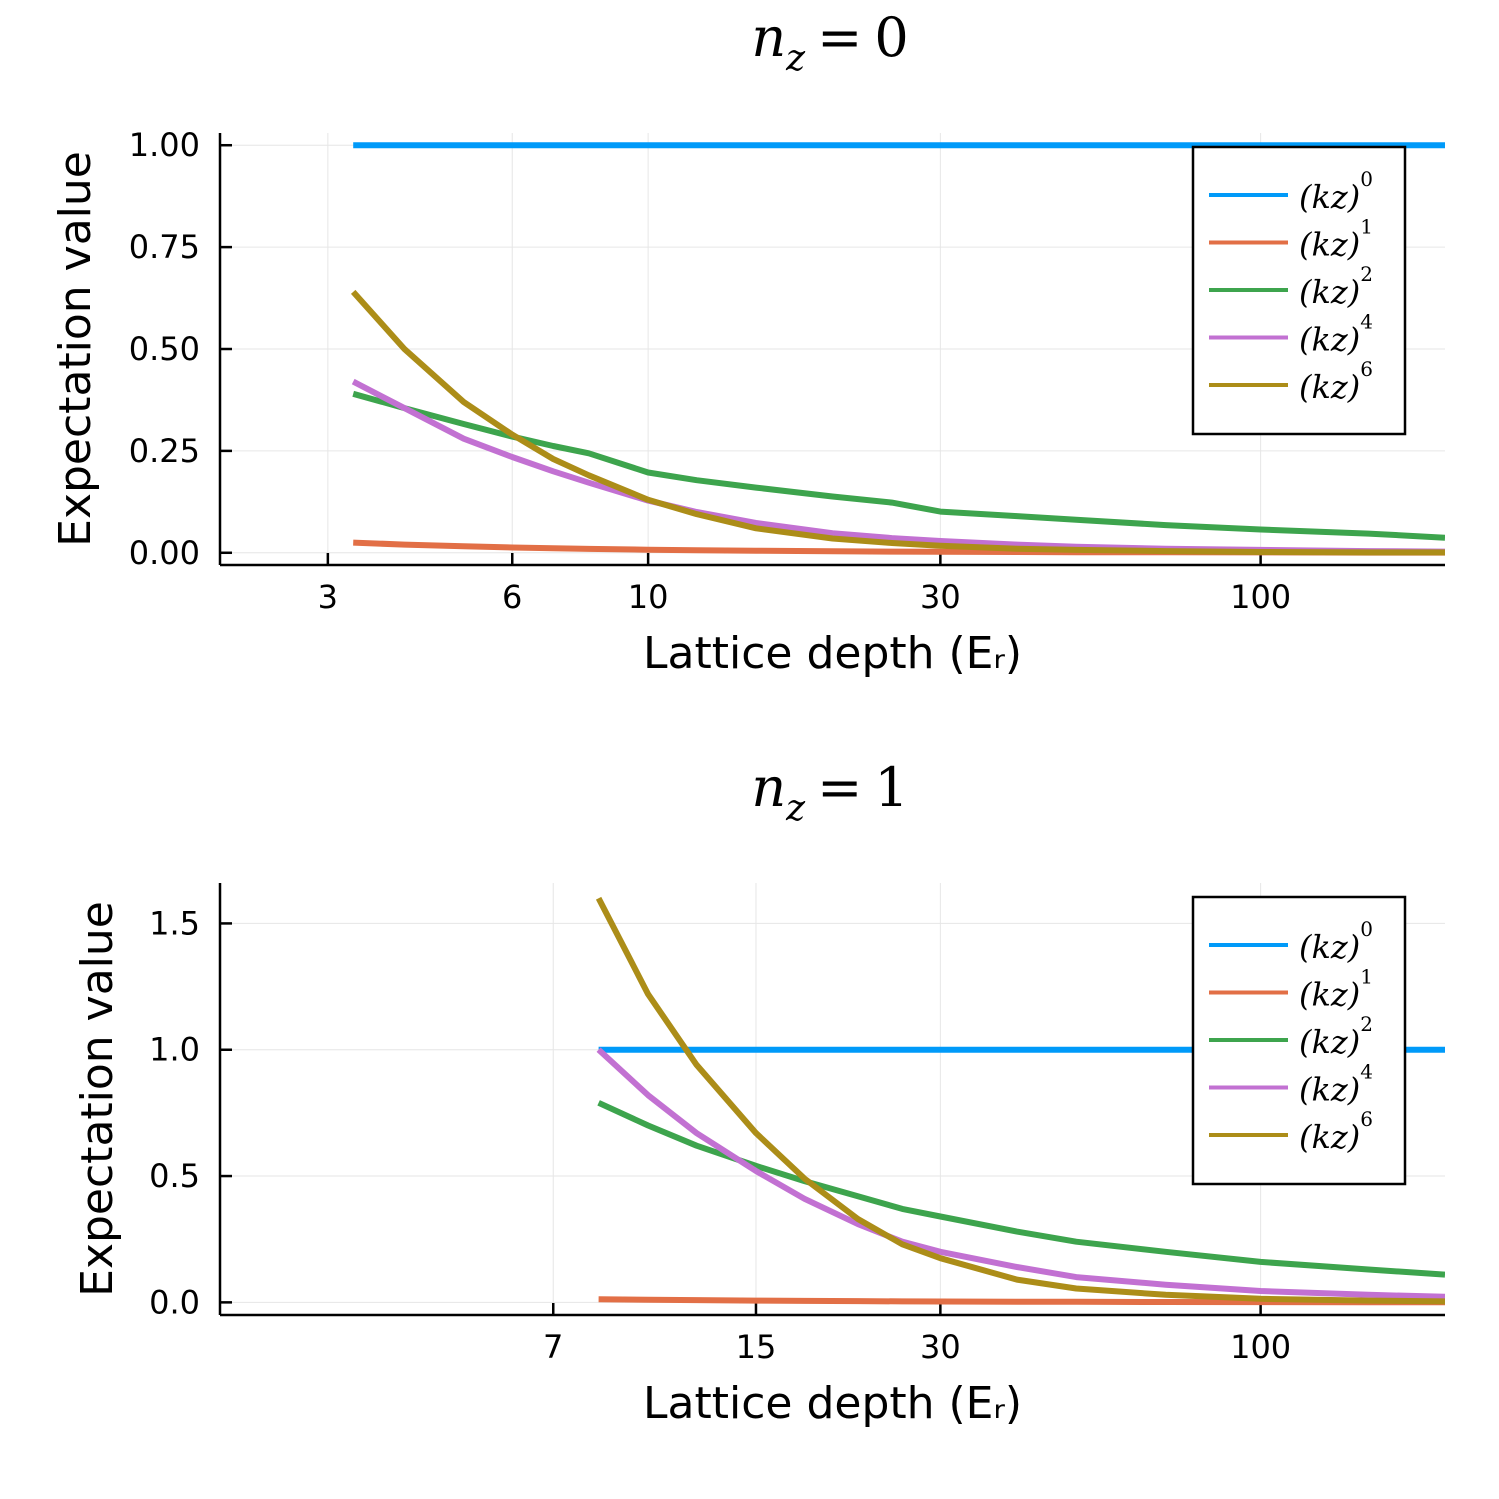 The width and height of the screenshot is (1499, 1499). Describe the element at coordinates (891, 37) in the screenshot. I see `title-value: 0` at that location.